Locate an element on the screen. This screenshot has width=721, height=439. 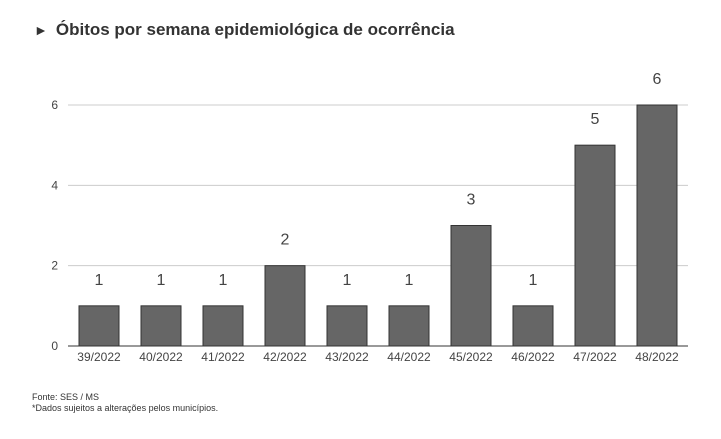
x-tick-label: 40/2022 is located at coordinates (161, 357).